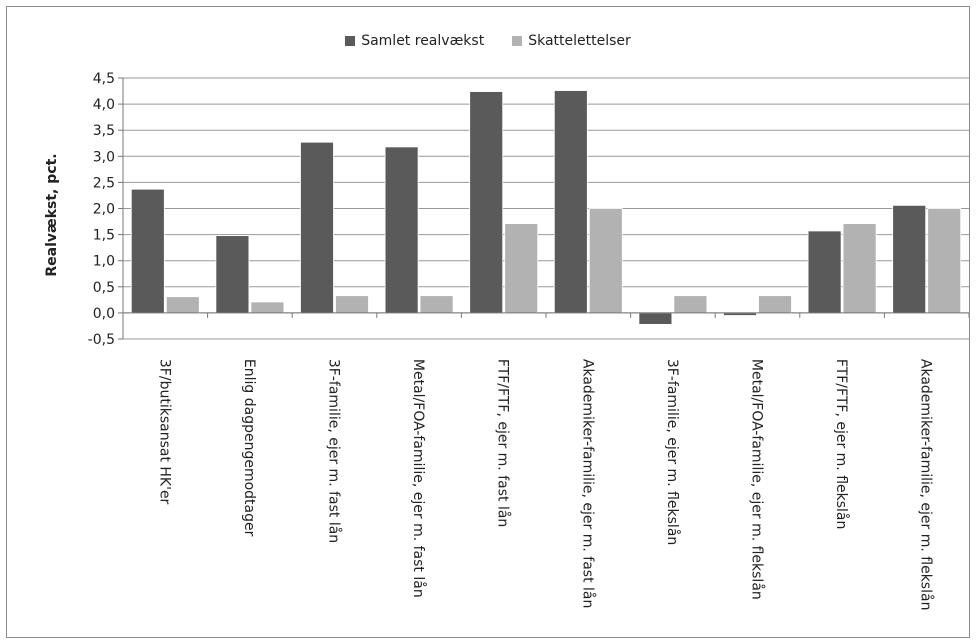  Describe the element at coordinates (423, 41) in the screenshot. I see `legend-label-samlet-realvaekst: Samlet realvækst` at that location.